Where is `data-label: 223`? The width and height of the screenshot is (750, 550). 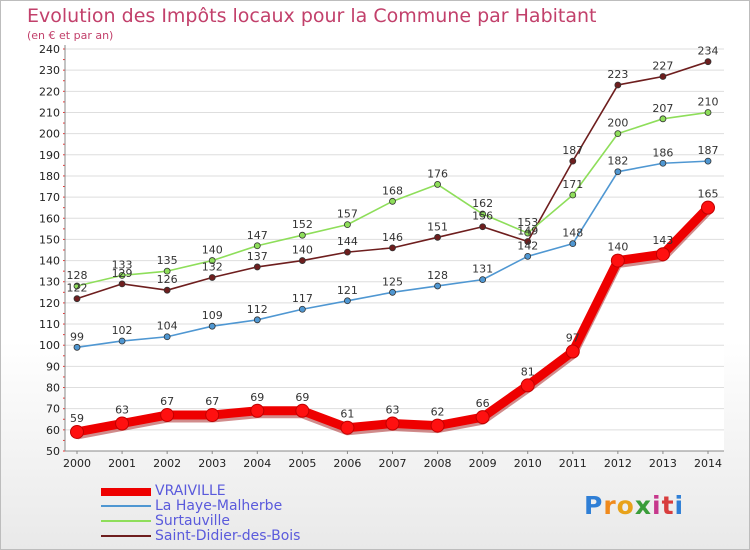 data-label: 223 is located at coordinates (617, 74).